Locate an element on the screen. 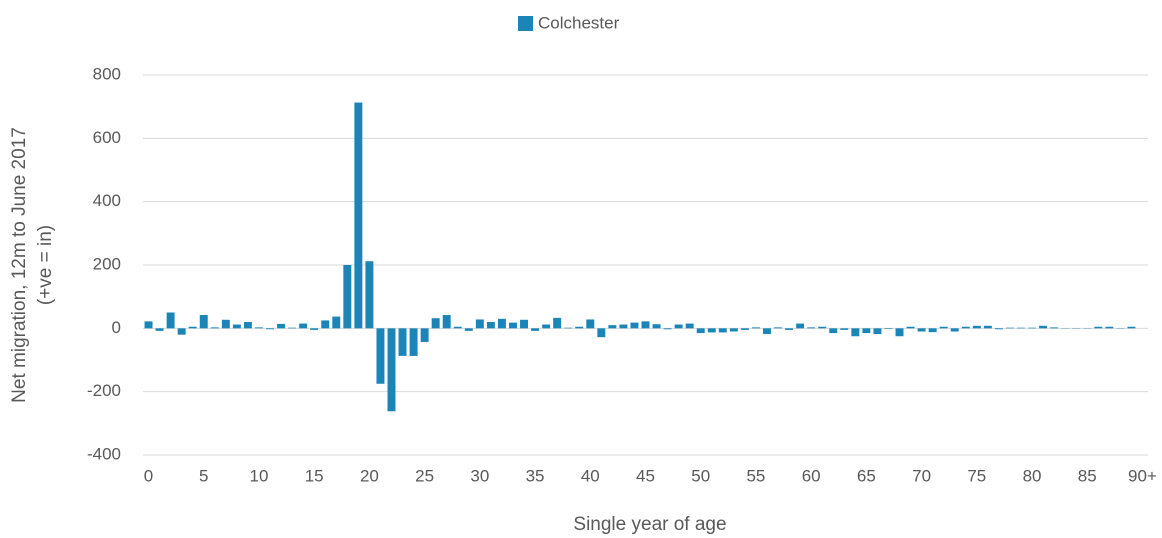 The image size is (1162, 538). y-tick-label: -400 is located at coordinates (104, 453).